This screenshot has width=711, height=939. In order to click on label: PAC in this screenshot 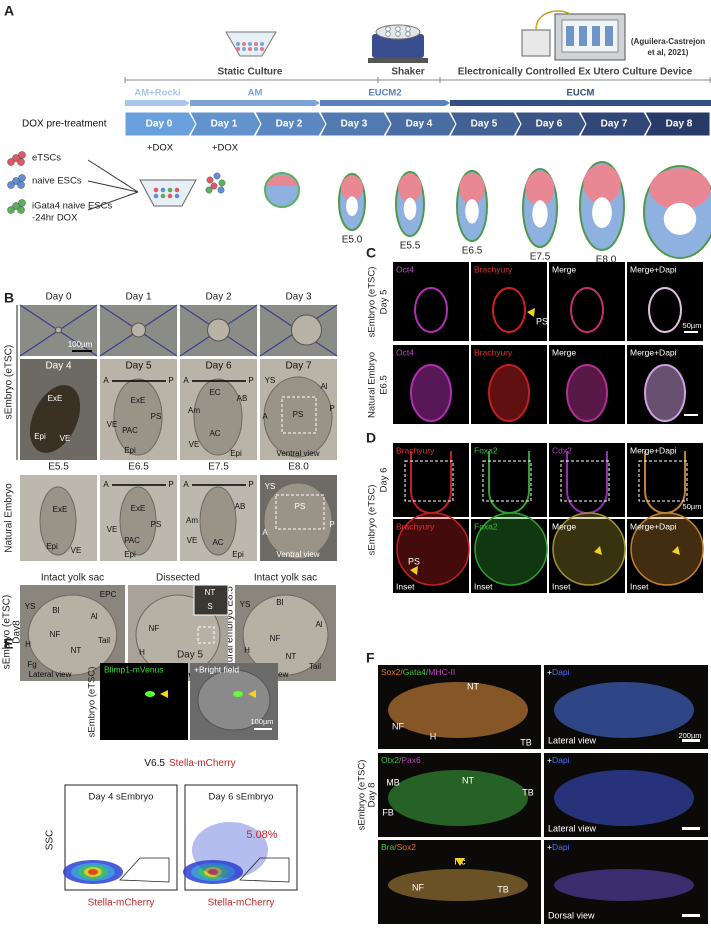, I will do `click(132, 540)`.